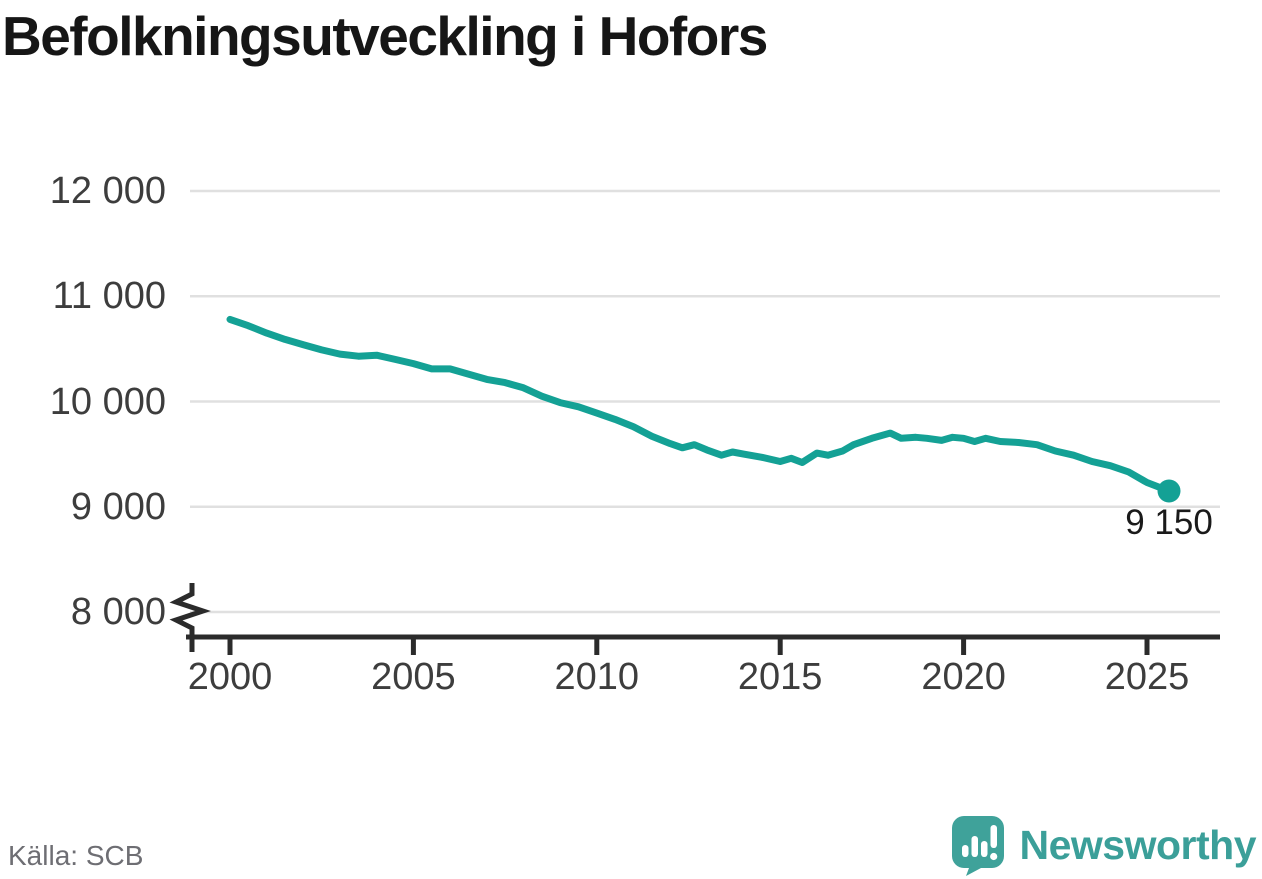 The height and width of the screenshot is (879, 1262). Describe the element at coordinates (1138, 845) in the screenshot. I see `newsworthy-logo-text: Newsworthy` at that location.